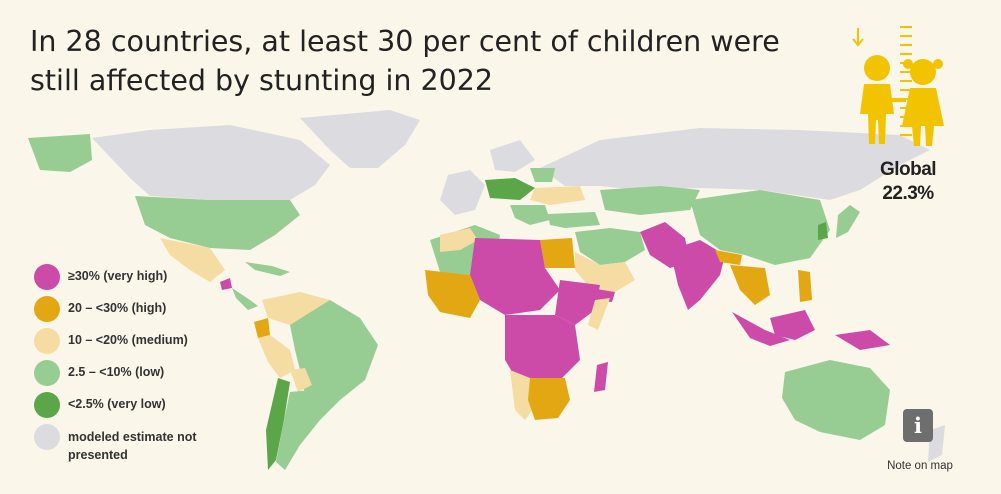 Image resolution: width=1001 pixels, height=494 pixels. Describe the element at coordinates (574, 220) in the screenshot. I see `turkey-region` at that location.